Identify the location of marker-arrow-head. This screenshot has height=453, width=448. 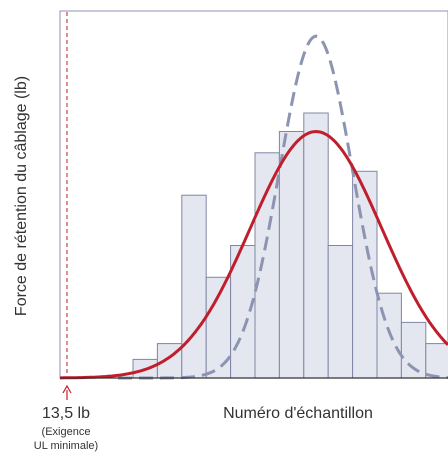
(67, 389).